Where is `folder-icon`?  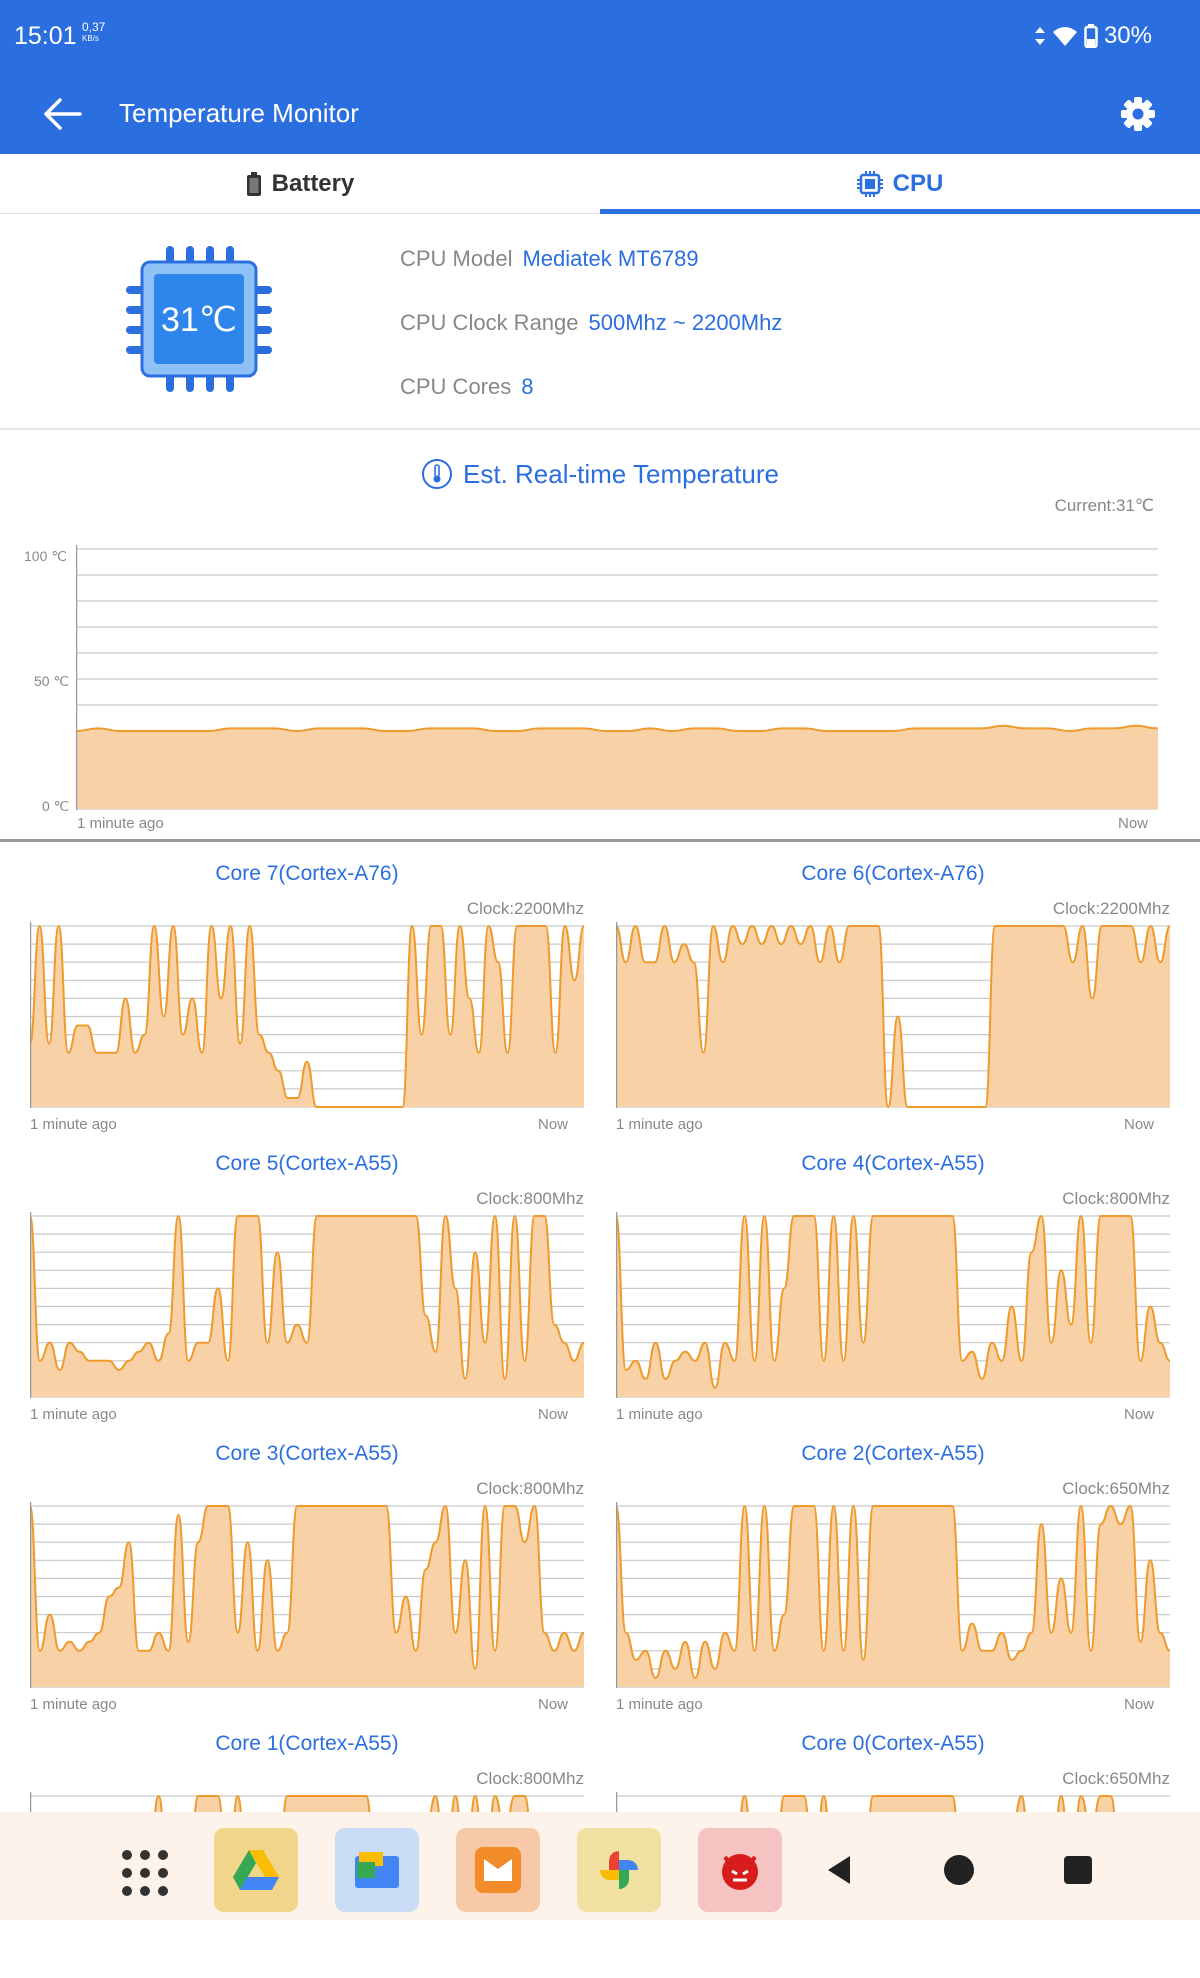 folder-icon is located at coordinates (377, 1870).